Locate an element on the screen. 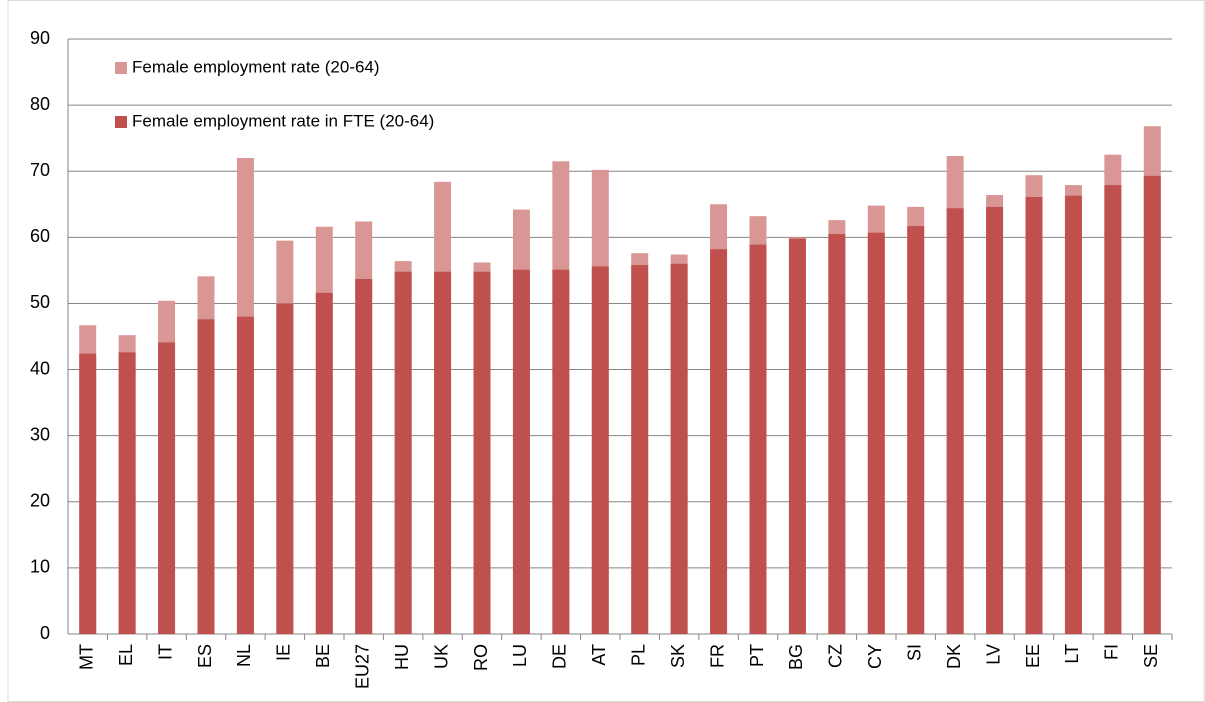  x-tick-label: RO is located at coordinates (481, 657).